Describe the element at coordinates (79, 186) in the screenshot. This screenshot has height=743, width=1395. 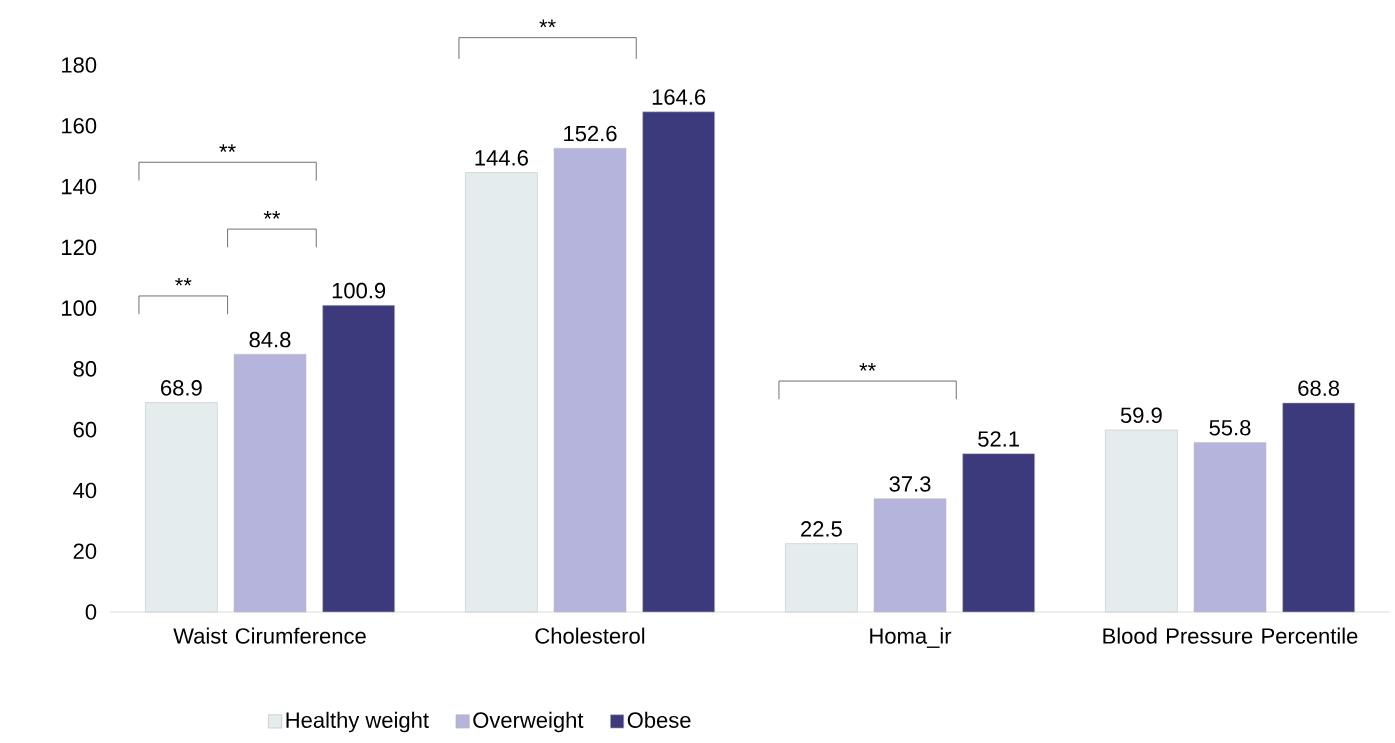
I see `y-tick-label: 140` at that location.